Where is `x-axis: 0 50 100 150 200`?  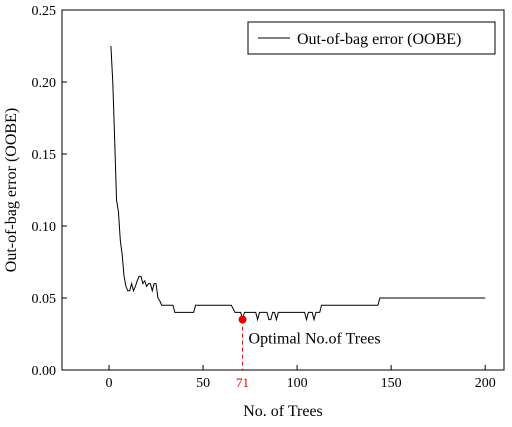 x-axis: 0 50 100 150 200 is located at coordinates (301, 378).